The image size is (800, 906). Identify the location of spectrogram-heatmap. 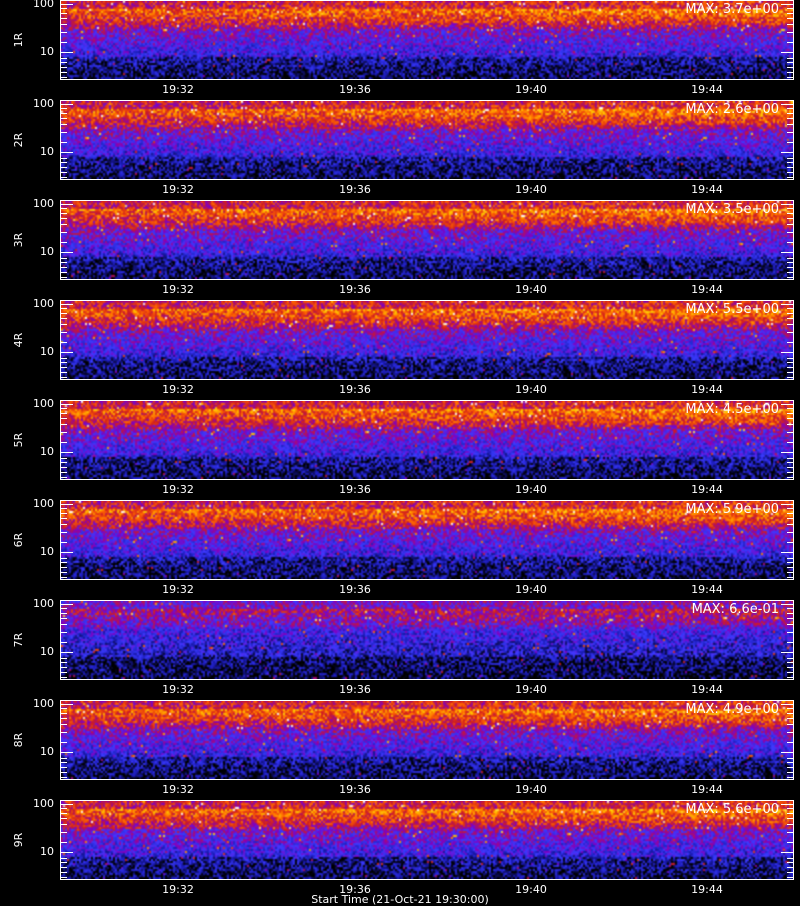
(427, 440).